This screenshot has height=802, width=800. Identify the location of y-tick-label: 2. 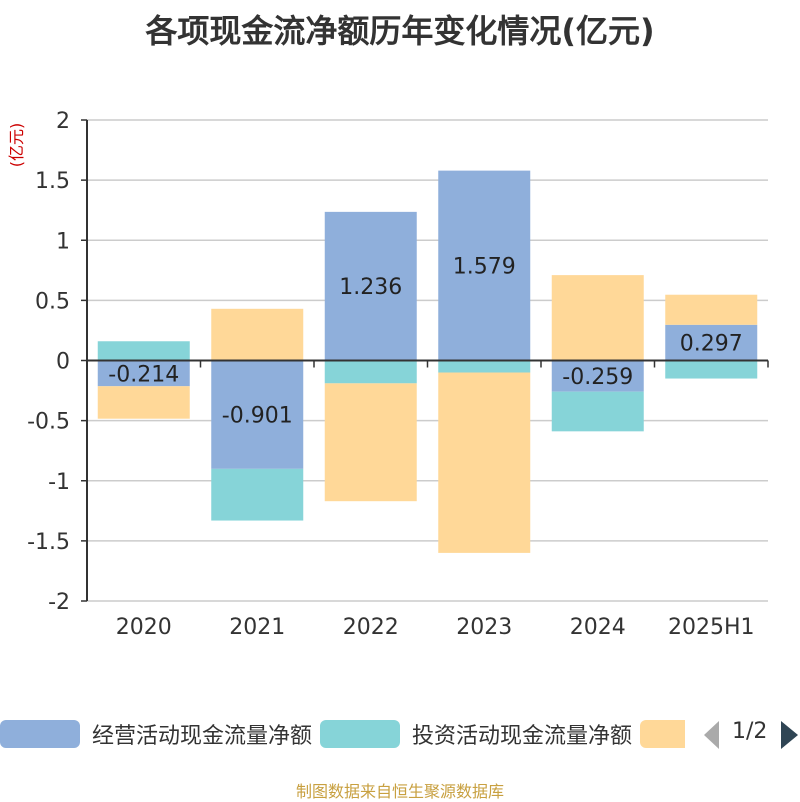
(63, 121).